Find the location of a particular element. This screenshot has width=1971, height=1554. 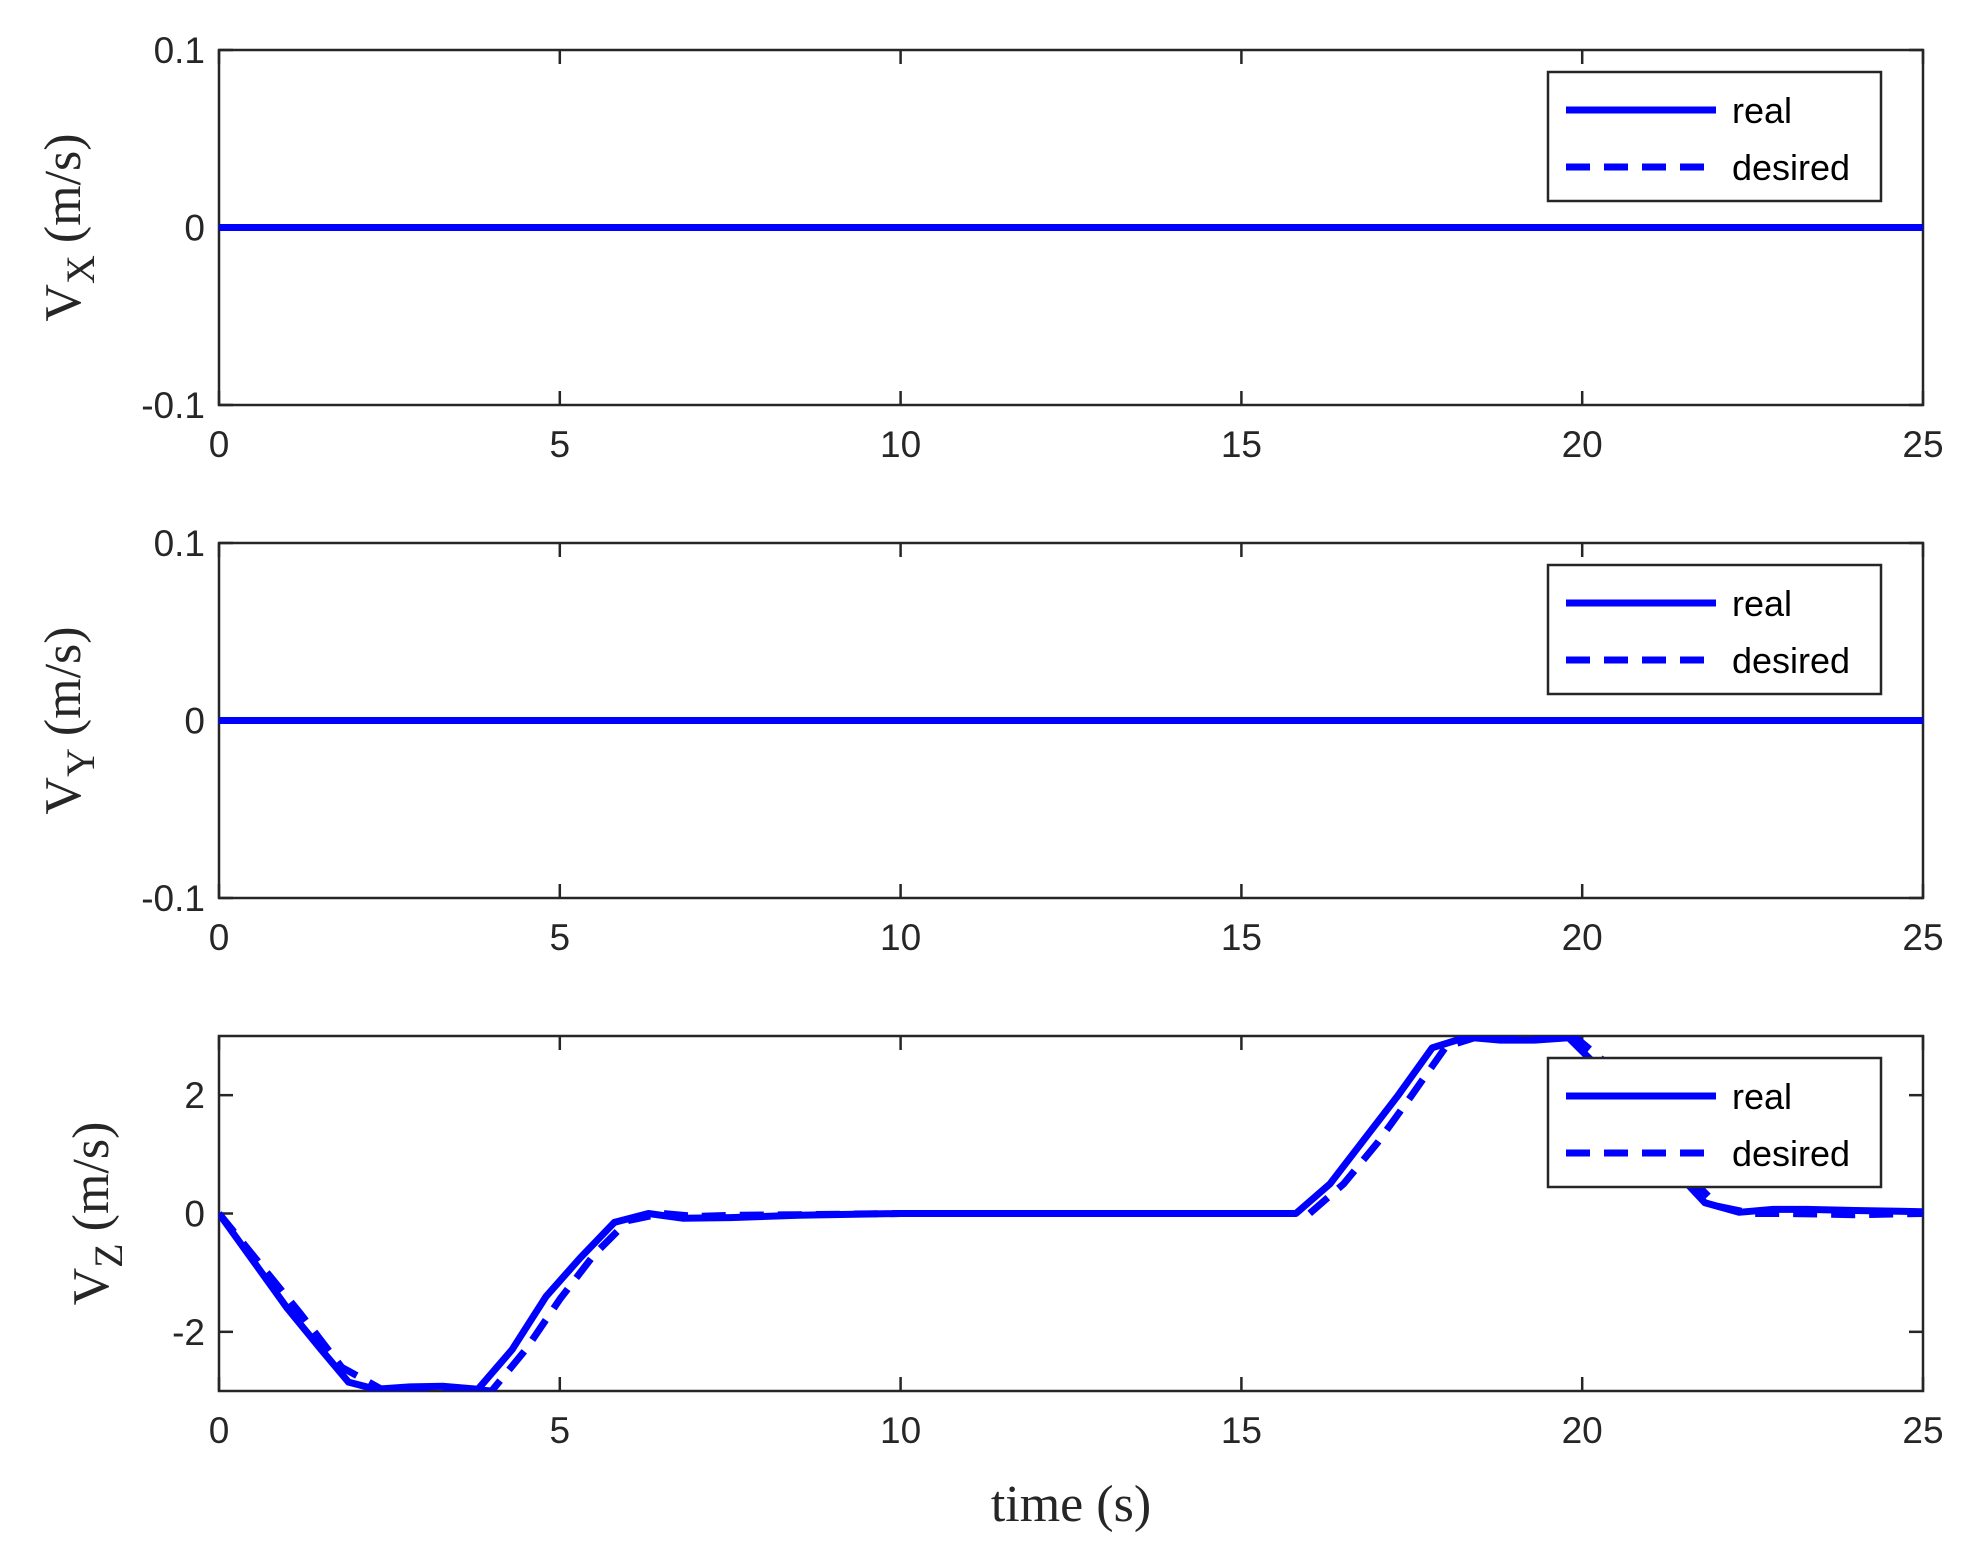

y-tick-label: 2 is located at coordinates (194, 1095).